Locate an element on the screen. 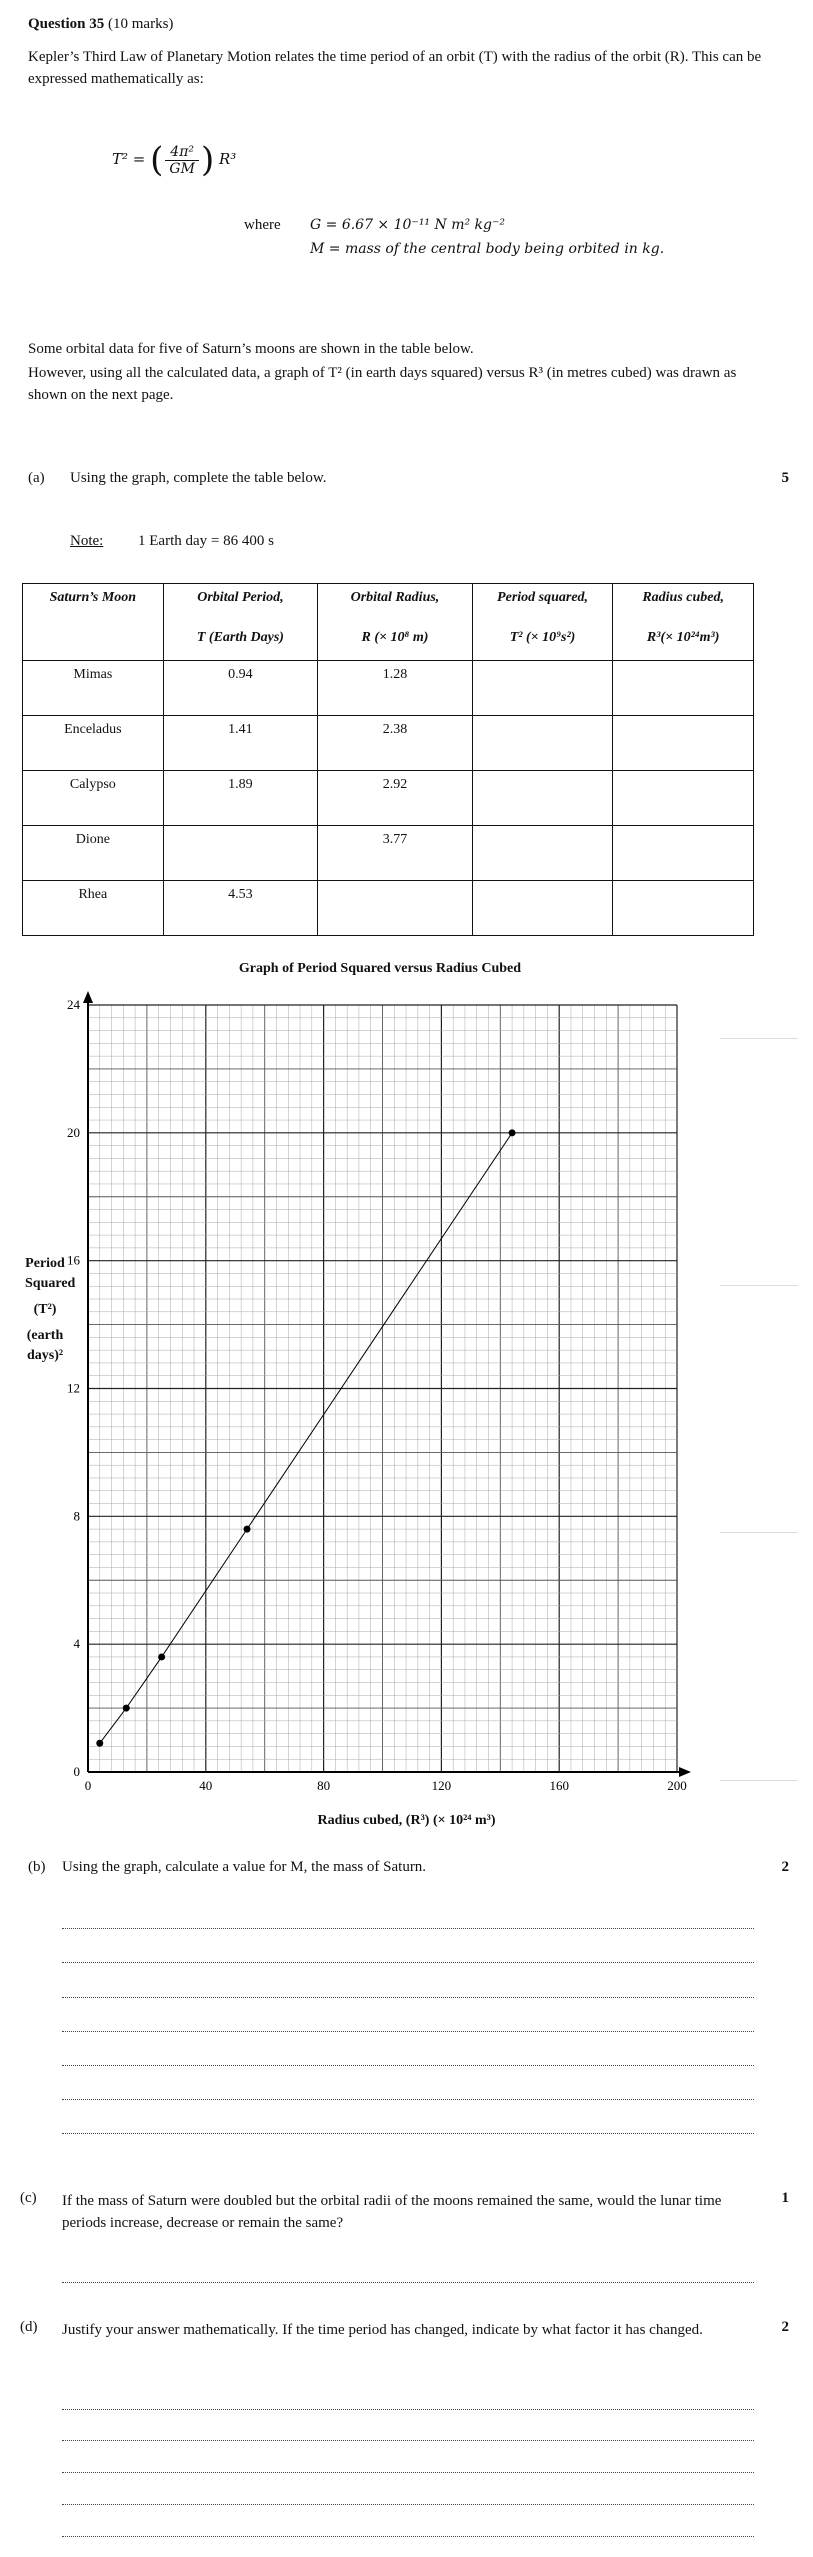 This screenshot has height=2557, width=813. header-radius: Orbital Radius, R (× 10⁸ m) is located at coordinates (395, 622).